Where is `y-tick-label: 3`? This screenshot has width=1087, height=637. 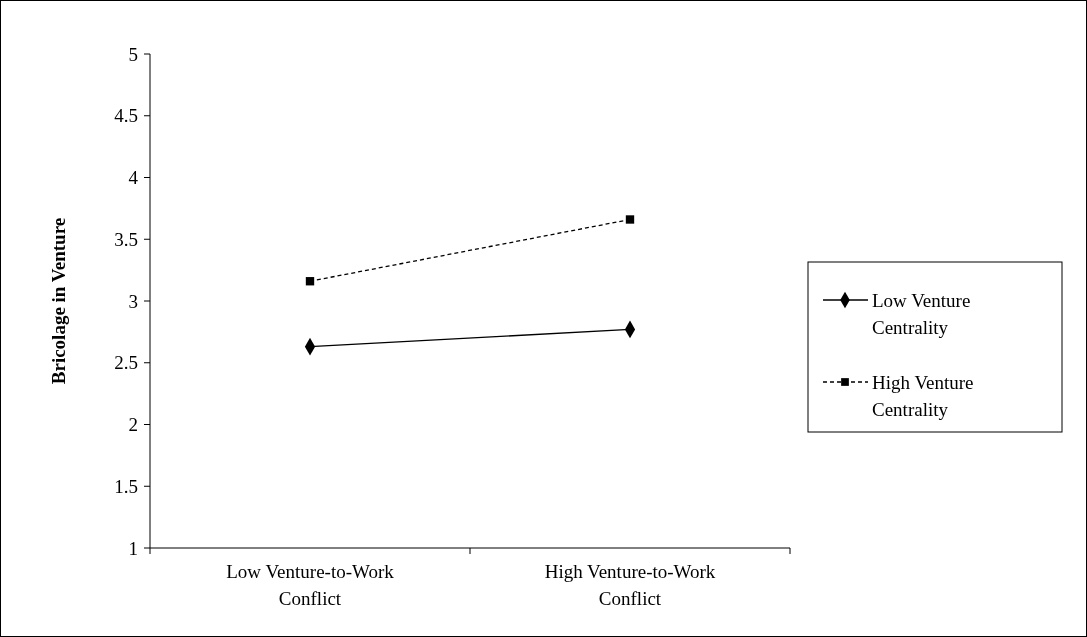
y-tick-label: 3 is located at coordinates (133, 301).